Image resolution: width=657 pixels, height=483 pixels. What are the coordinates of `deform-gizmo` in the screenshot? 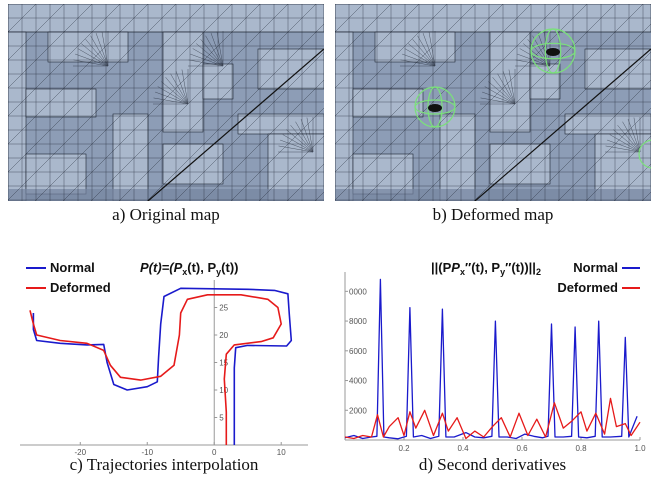 It's located at (553, 51).